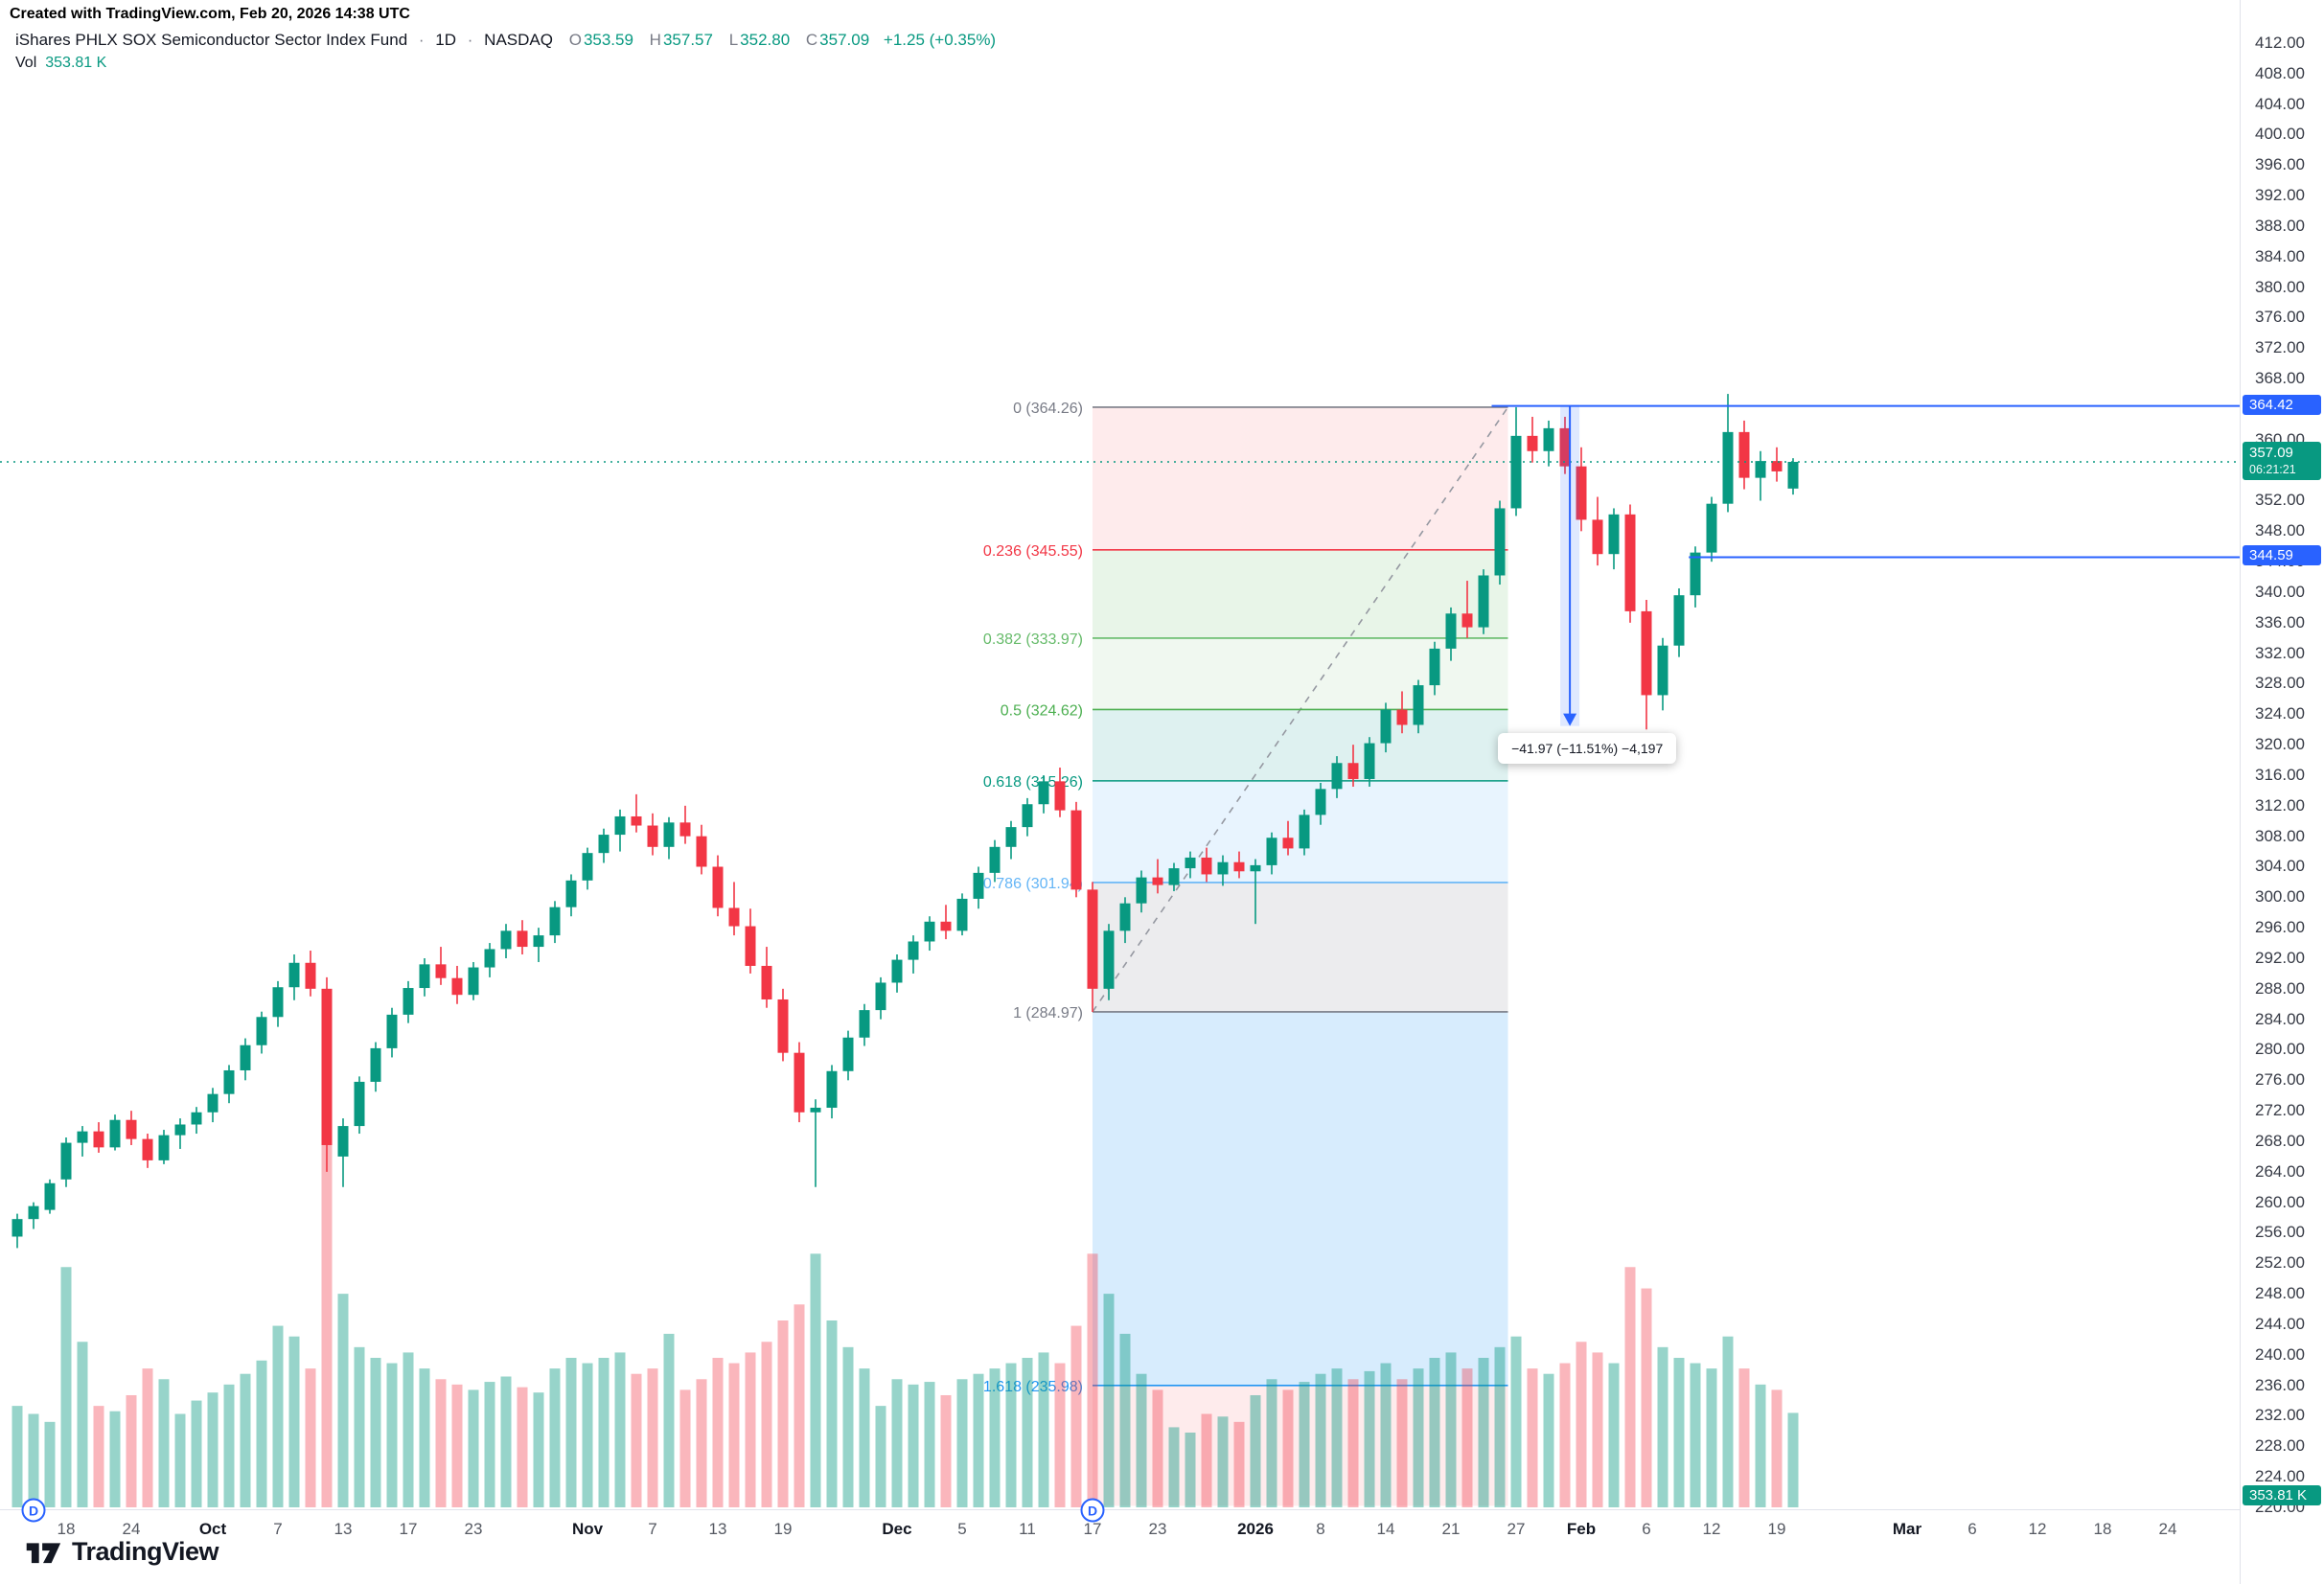 The image size is (2324, 1584). What do you see at coordinates (2280, 1415) in the screenshot?
I see `price-tick: 232.00` at bounding box center [2280, 1415].